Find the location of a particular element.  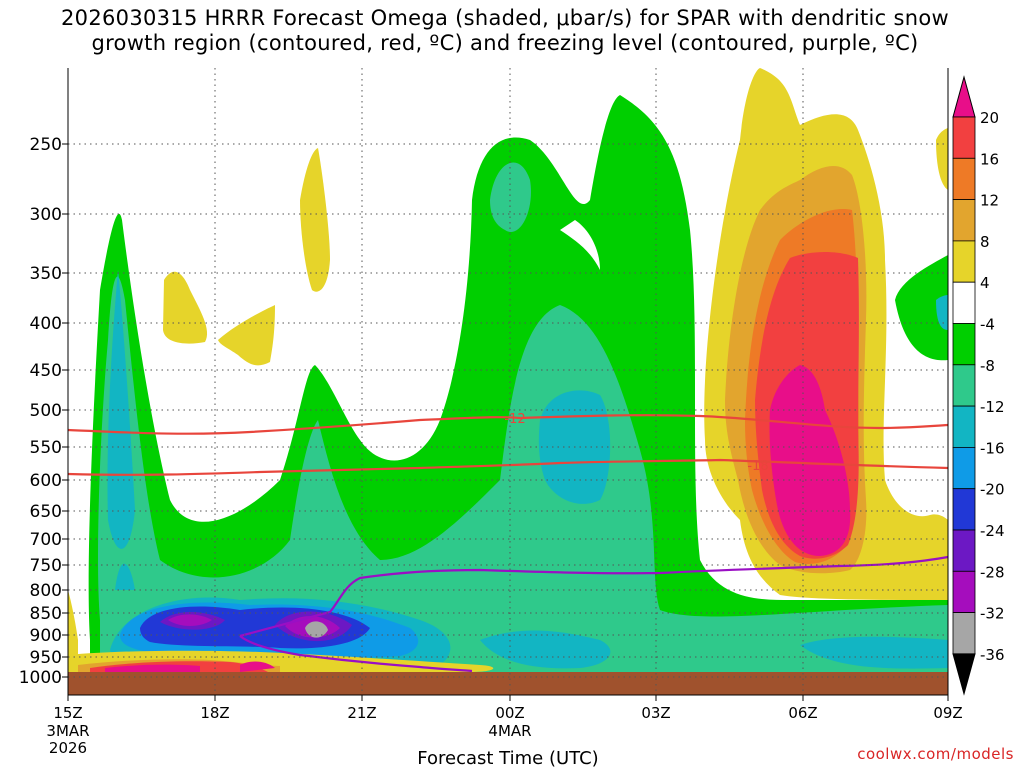

y-tick-label: 650 is located at coordinates (46, 512).